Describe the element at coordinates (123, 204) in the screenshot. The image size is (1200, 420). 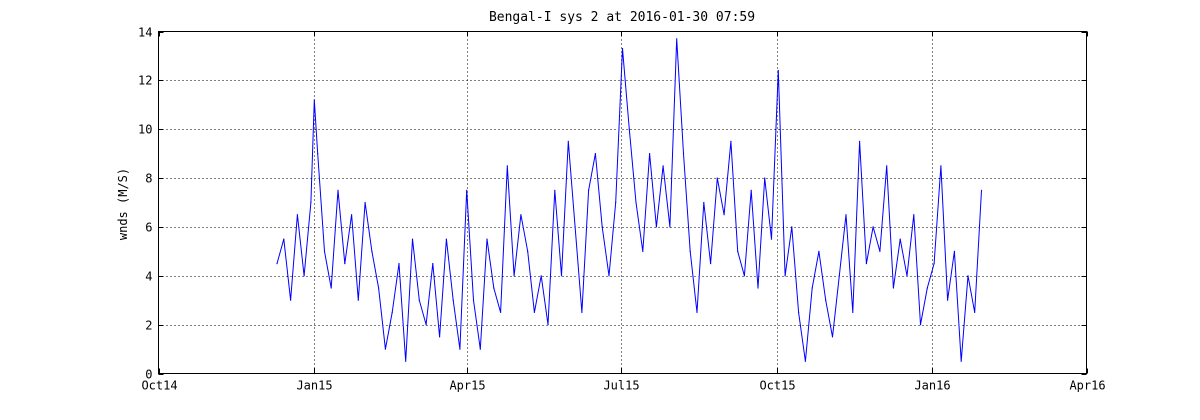
I see `y-axis-label: wnds (M/S)` at that location.